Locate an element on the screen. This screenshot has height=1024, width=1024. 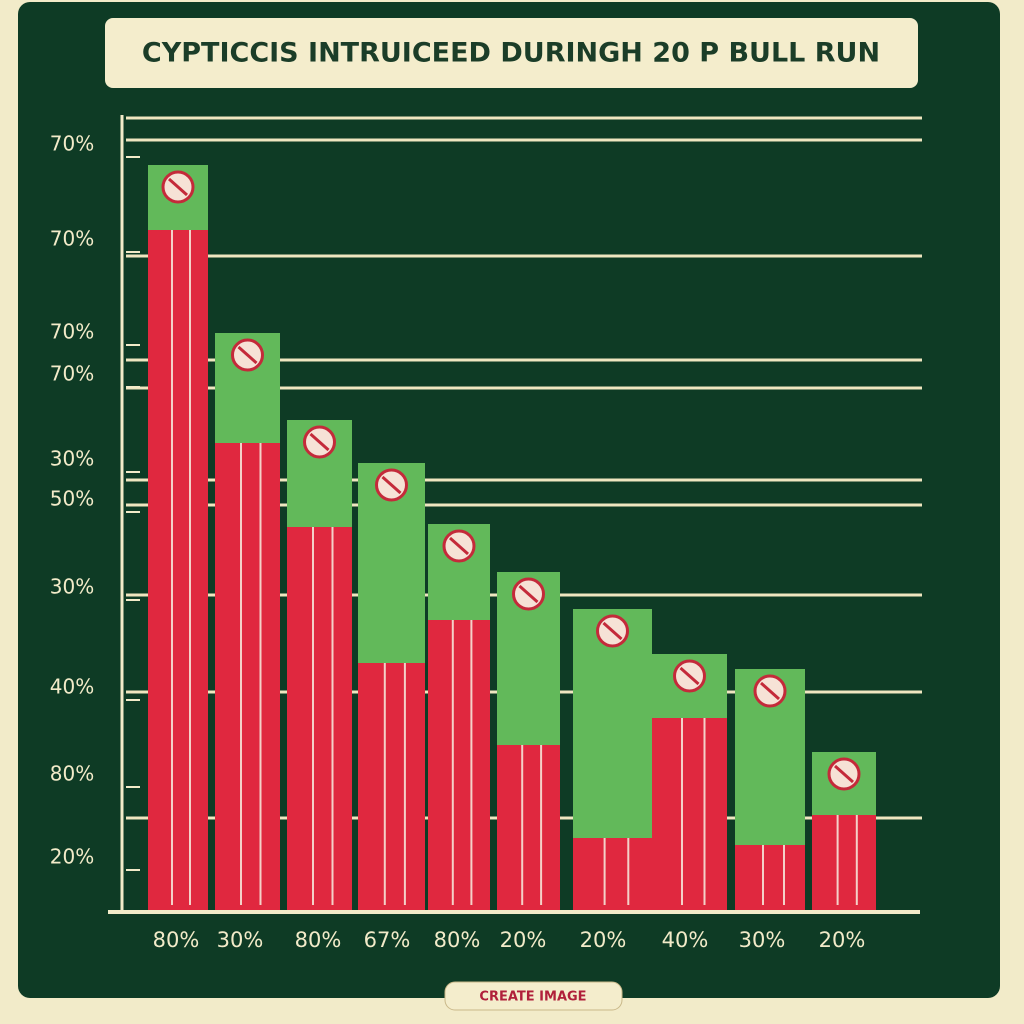
button-label: CREATE IMAGE is located at coordinates (532, 997).